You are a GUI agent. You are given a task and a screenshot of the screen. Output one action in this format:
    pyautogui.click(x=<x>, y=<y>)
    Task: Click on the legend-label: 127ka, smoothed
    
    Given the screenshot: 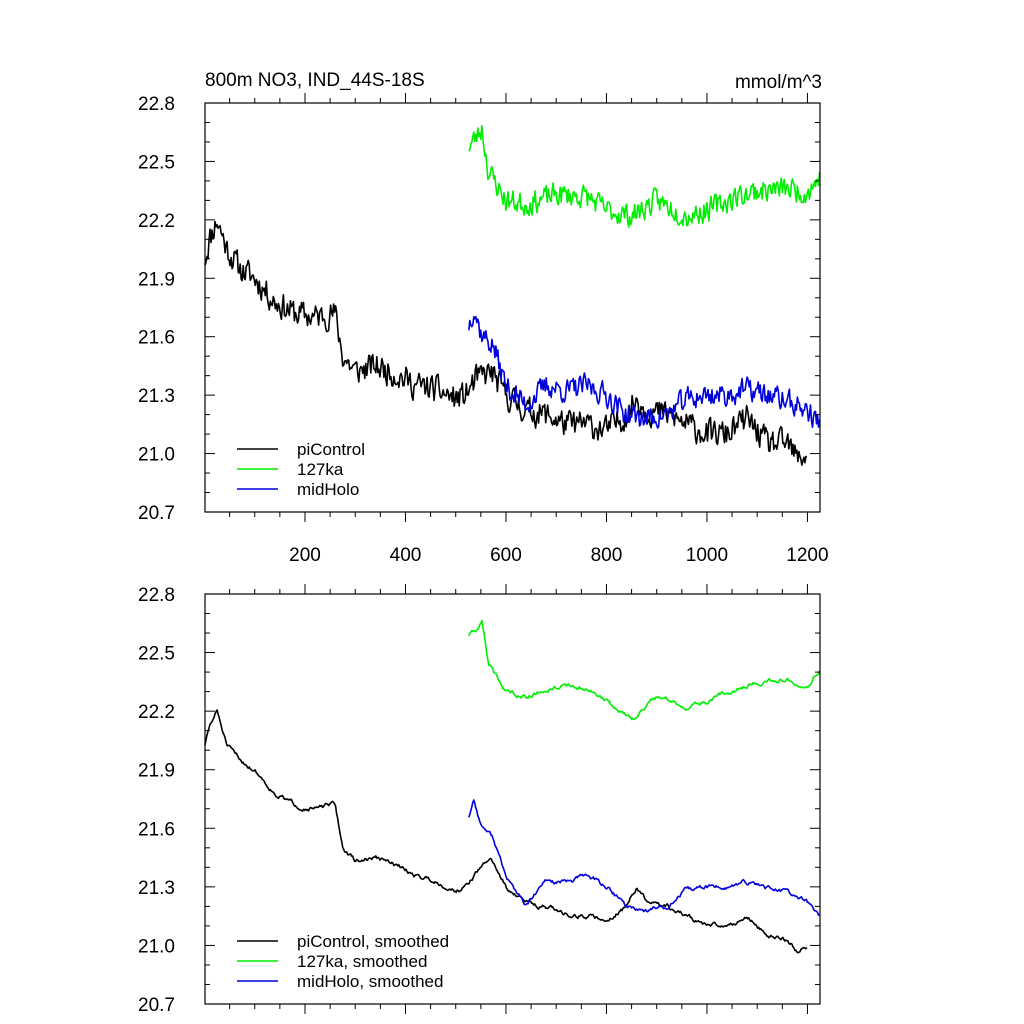 What is the action you would take?
    pyautogui.click(x=362, y=961)
    